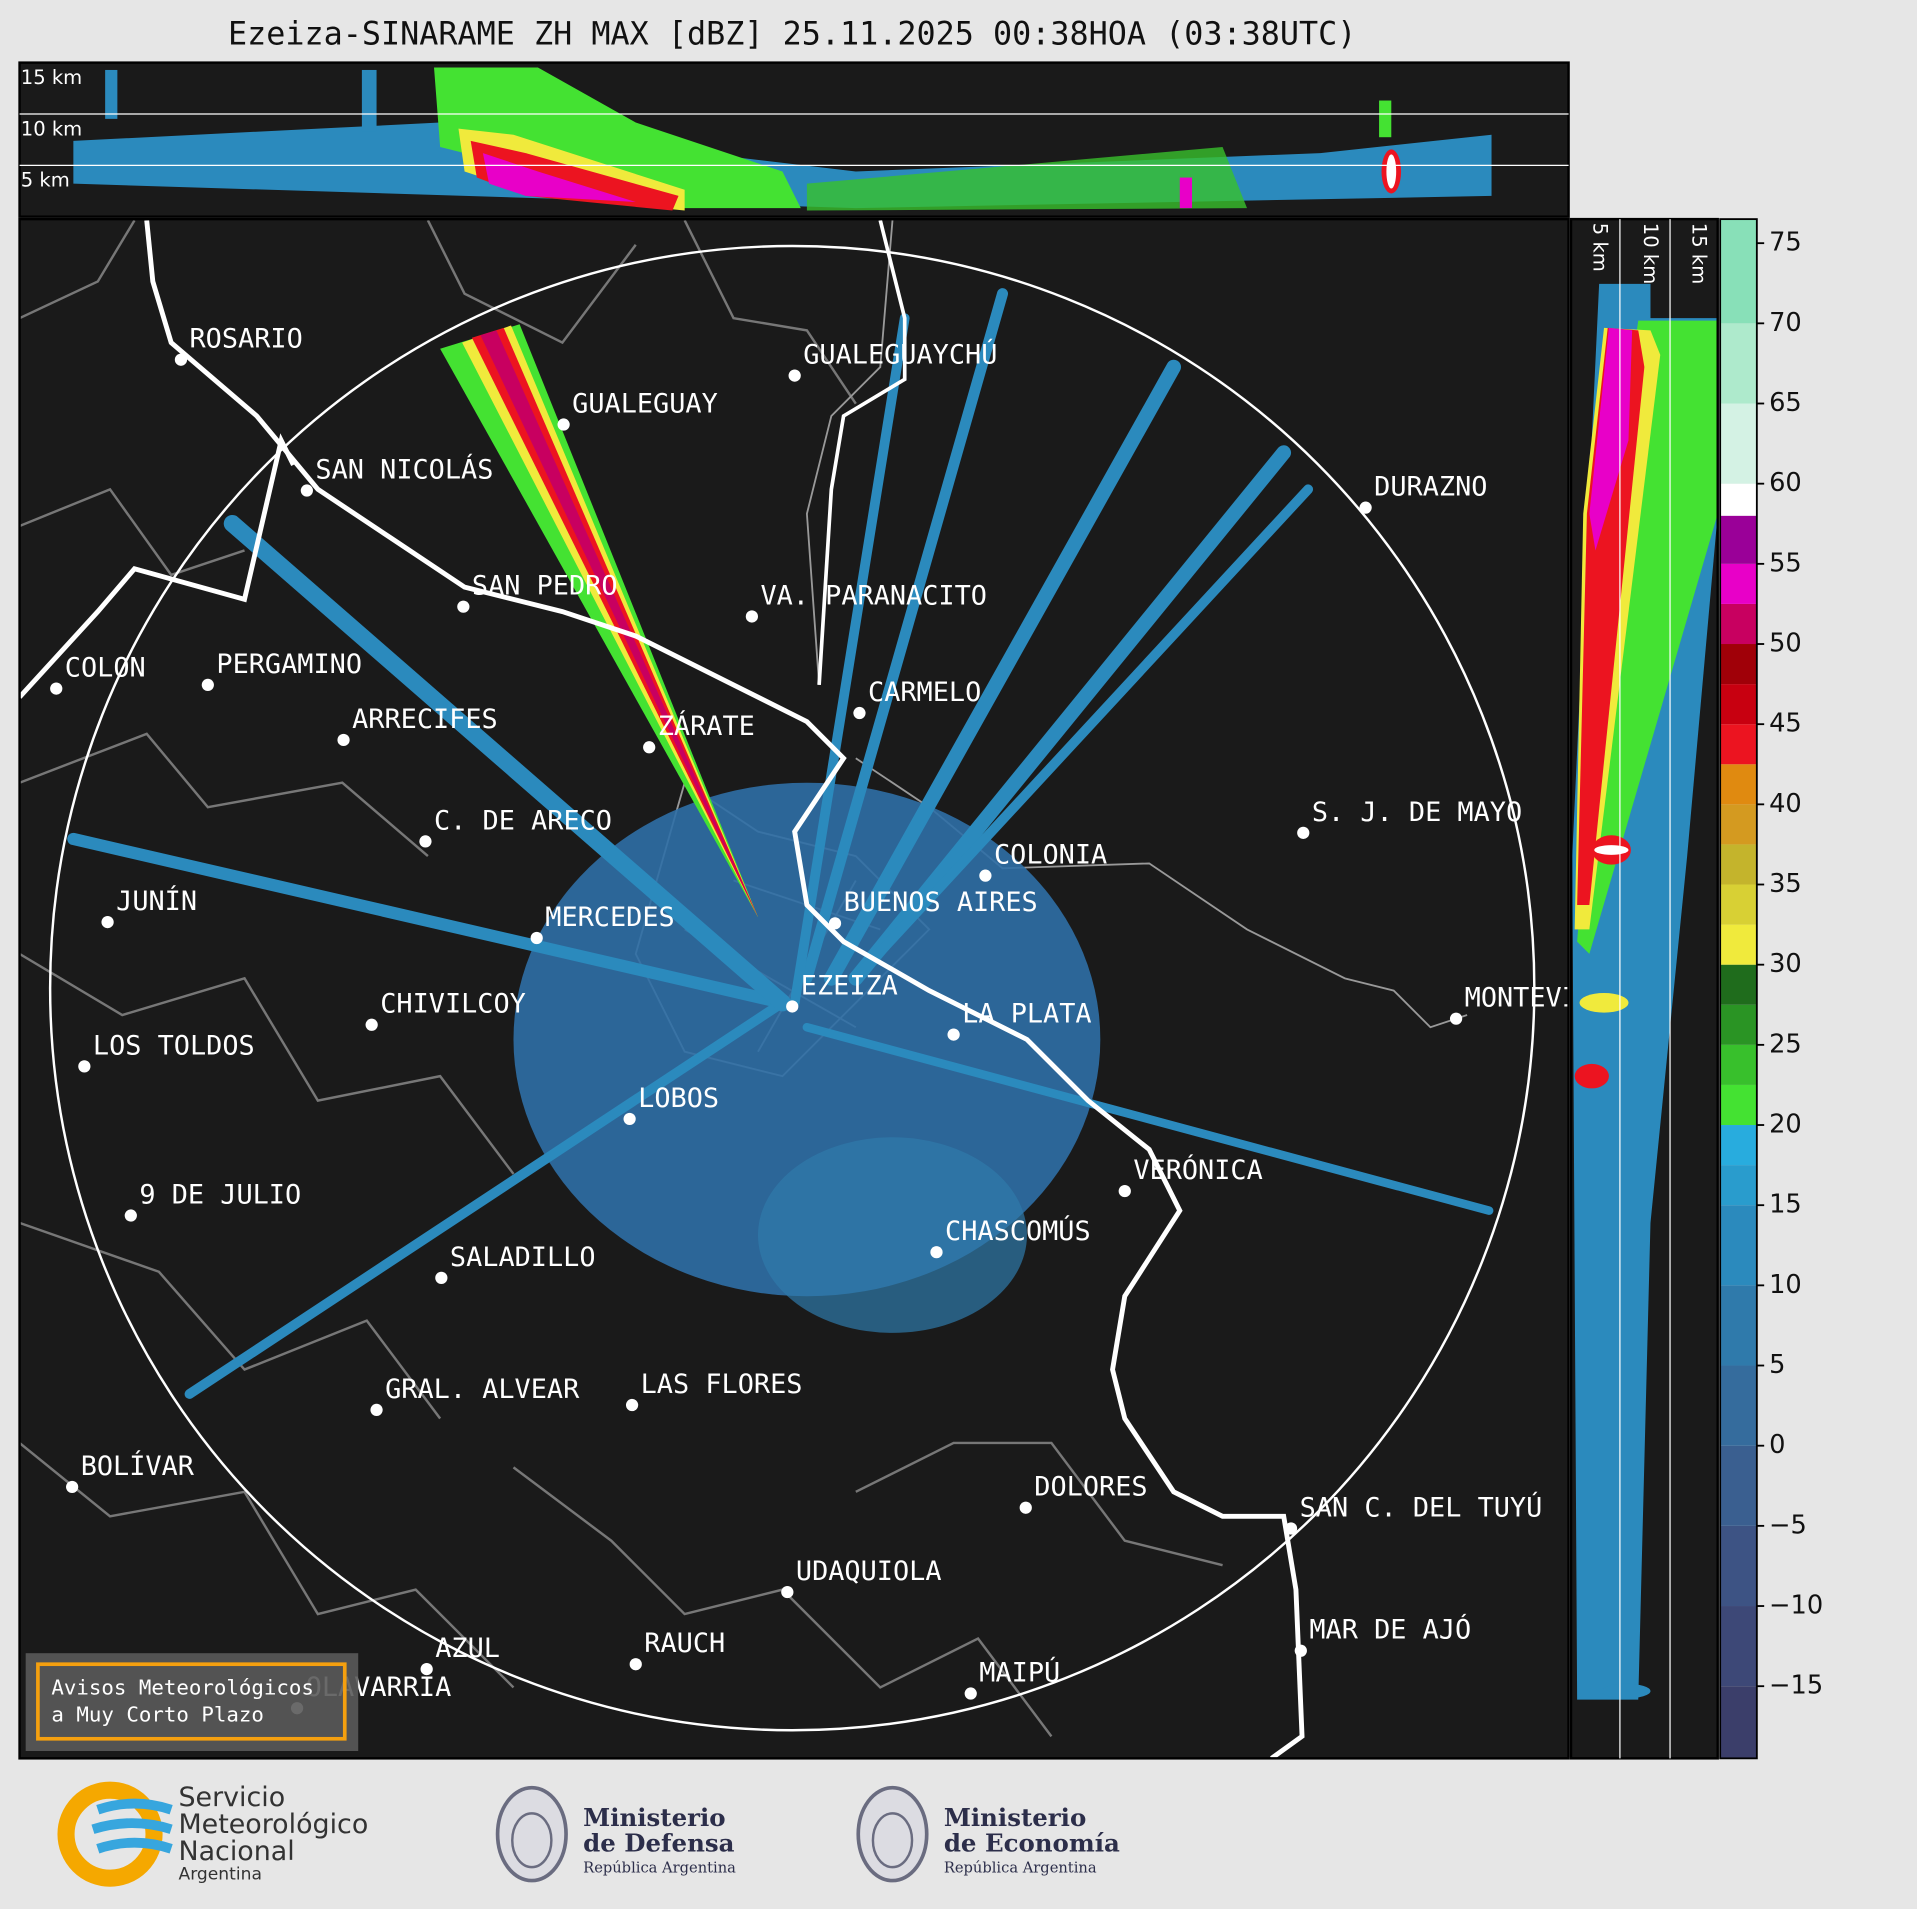  I want to click on colorbar-tick-label: 70, so click(1785, 323).